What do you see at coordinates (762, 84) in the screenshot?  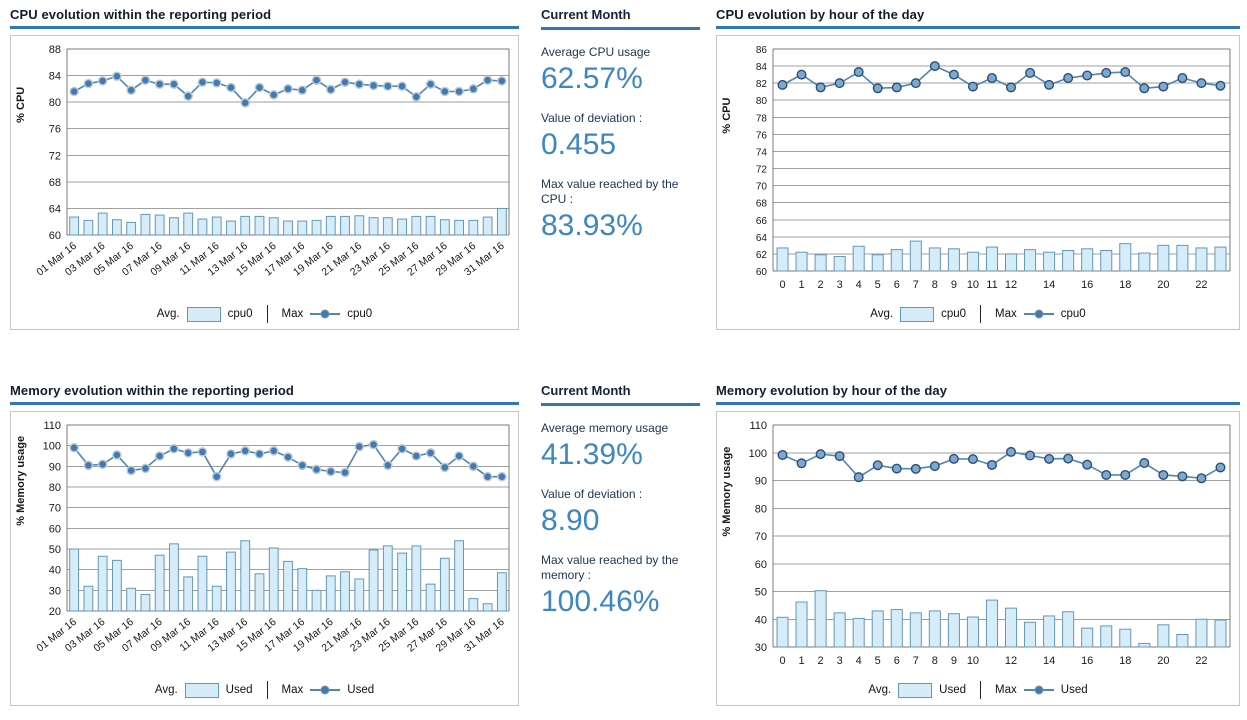 I see `svg-text: 82` at bounding box center [762, 84].